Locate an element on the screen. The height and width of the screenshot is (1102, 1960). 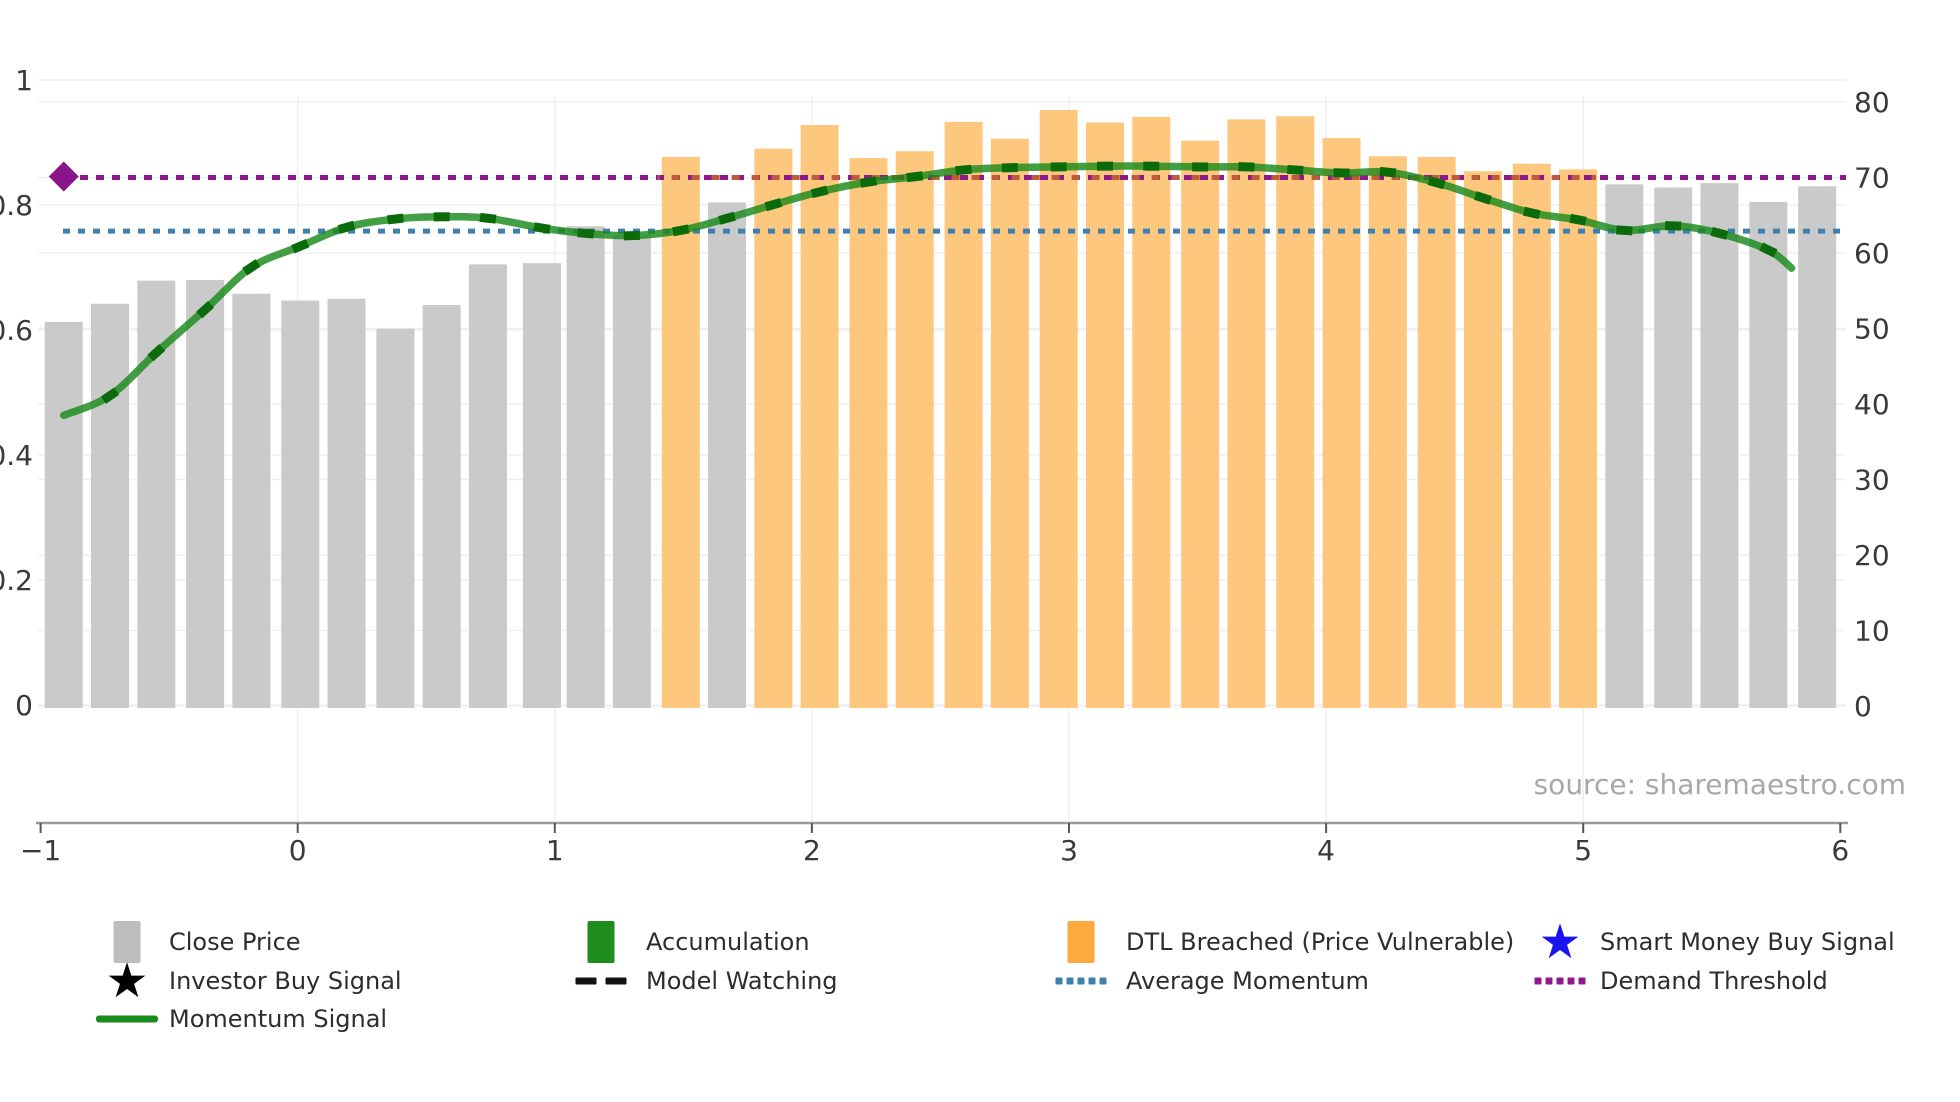
x-axis: −1 0 1 2 3 4 5 6 is located at coordinates (934, 844).